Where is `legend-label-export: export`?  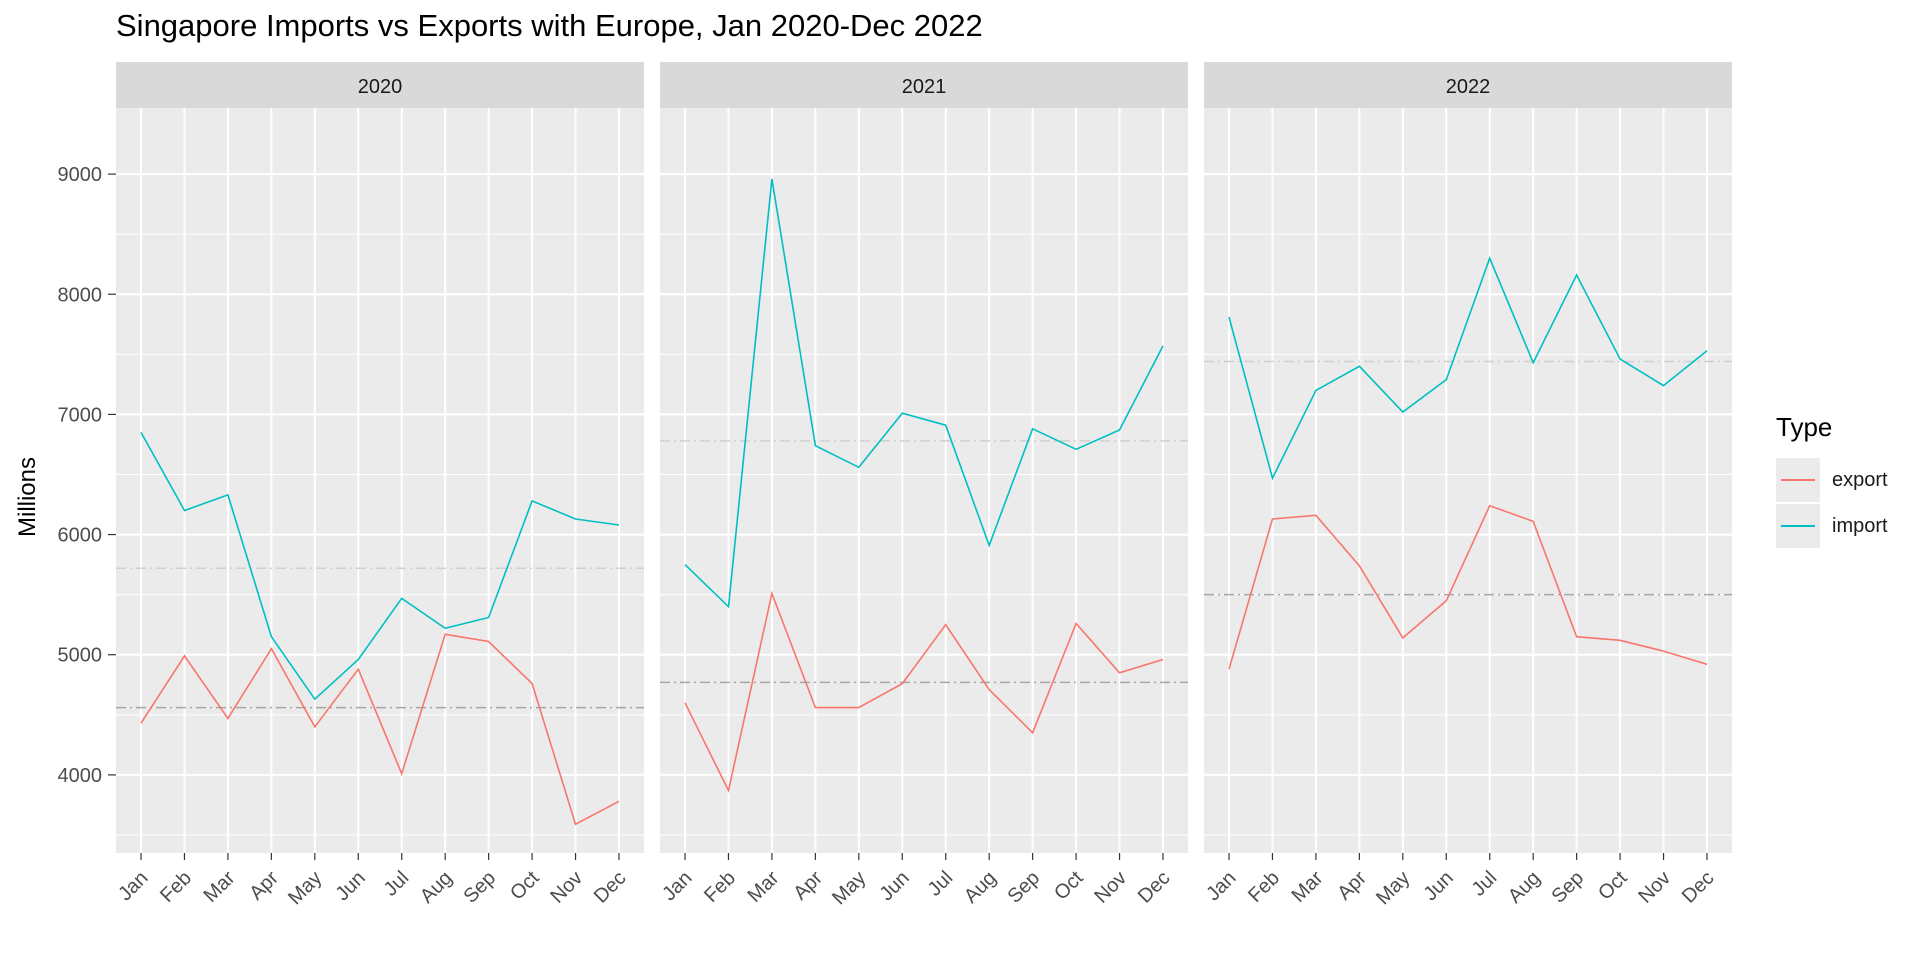
legend-label-export: export is located at coordinates (1860, 479).